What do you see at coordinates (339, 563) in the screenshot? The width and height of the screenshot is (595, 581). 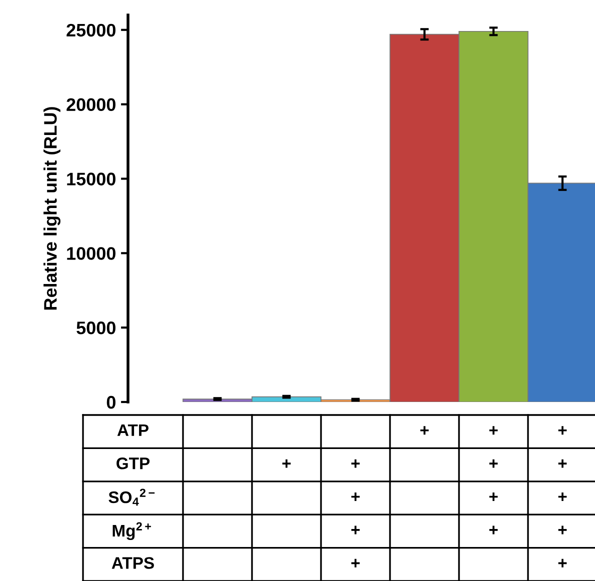 I see `text: ATPS + +` at bounding box center [339, 563].